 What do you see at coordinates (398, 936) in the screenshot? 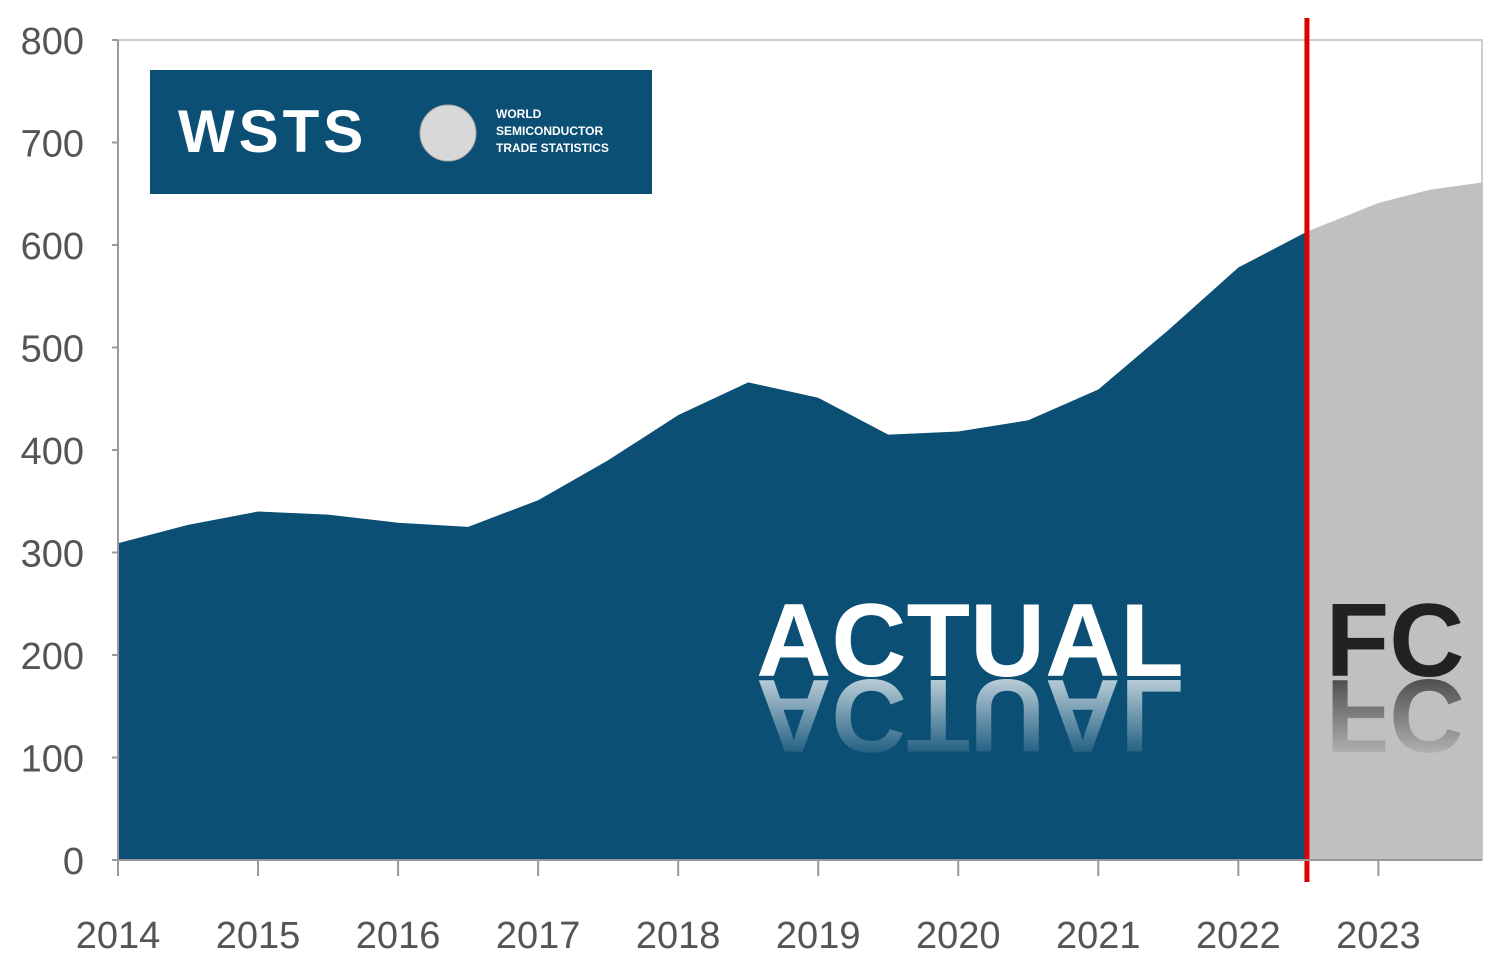
I see `x-tick-label: 2016` at bounding box center [398, 936].